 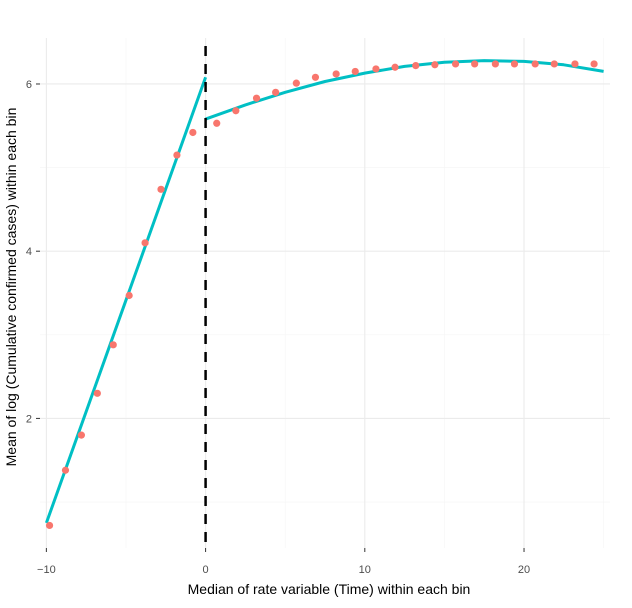 I want to click on x-tick-label: −10, so click(x=46, y=570).